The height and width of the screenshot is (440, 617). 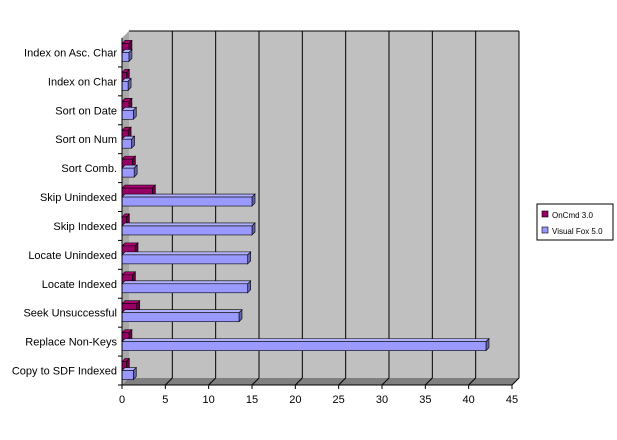 What do you see at coordinates (78, 198) in the screenshot?
I see `y-tick-label: Skip Unindexed` at bounding box center [78, 198].